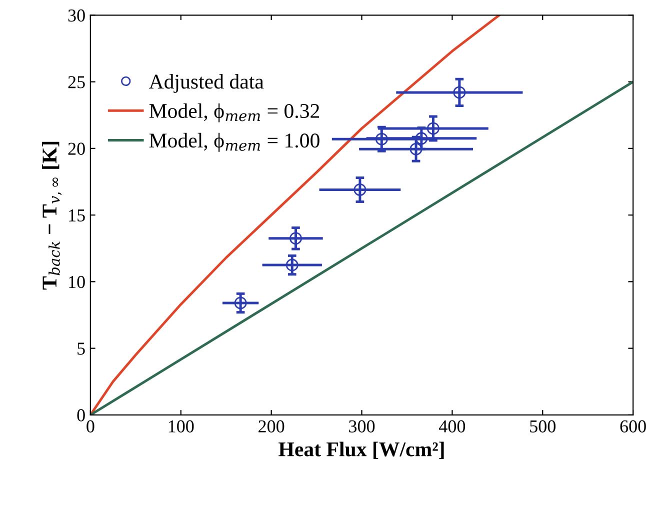  What do you see at coordinates (234, 142) in the screenshot?
I see `legend-label: Model, ϕ$_{mem}$ = 1.00` at bounding box center [234, 142].